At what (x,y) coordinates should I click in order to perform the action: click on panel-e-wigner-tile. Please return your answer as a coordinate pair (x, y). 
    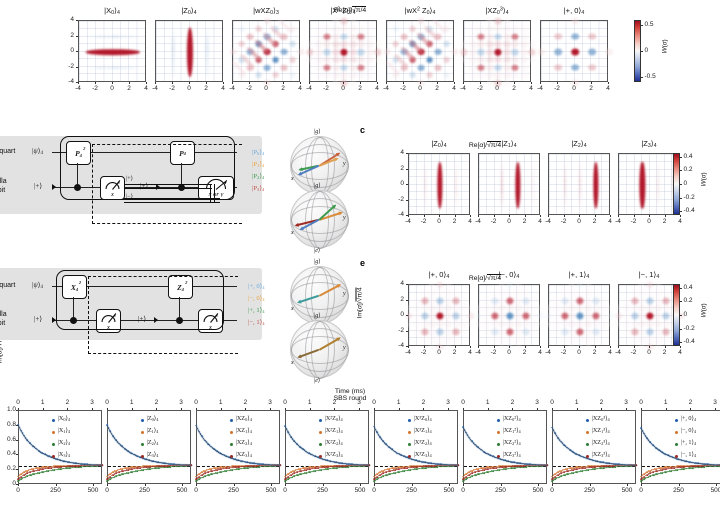
    Looking at the image, I should click on (650, 316).